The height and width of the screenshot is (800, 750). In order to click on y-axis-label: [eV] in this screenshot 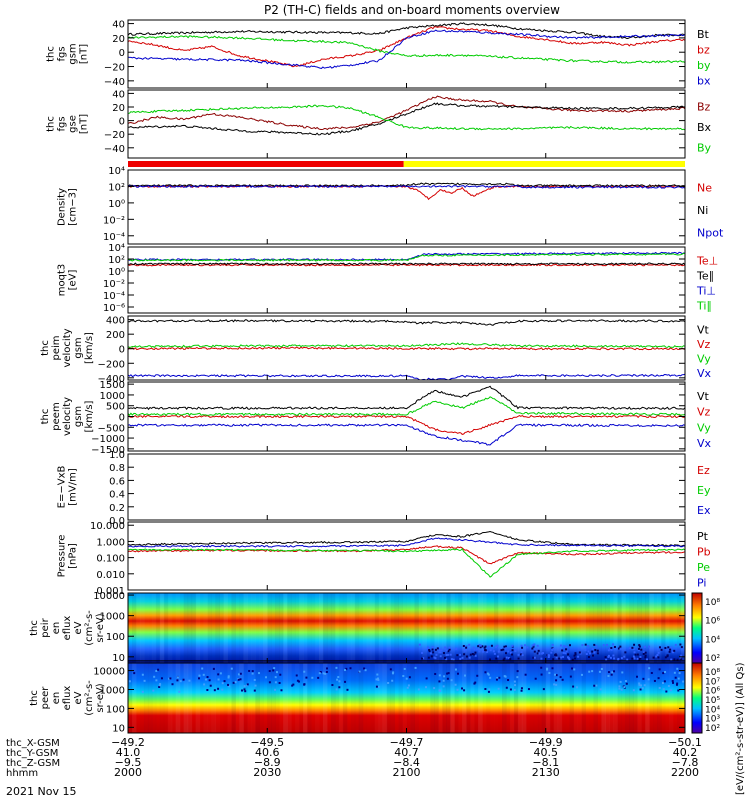, I will do `click(73, 280)`.